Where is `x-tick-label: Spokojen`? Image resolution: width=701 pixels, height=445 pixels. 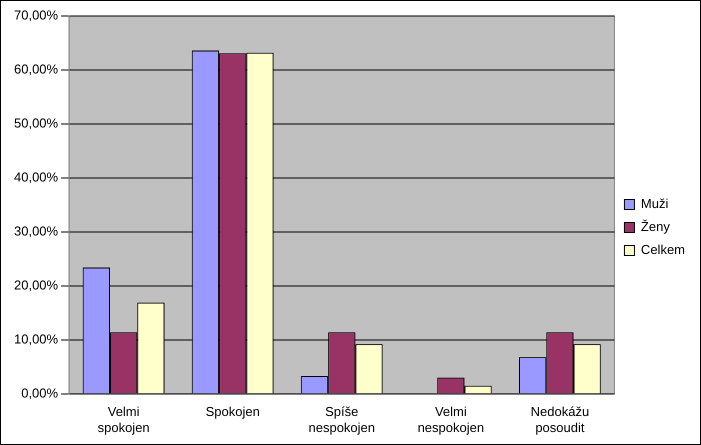 x-tick-label: Spokojen is located at coordinates (233, 412).